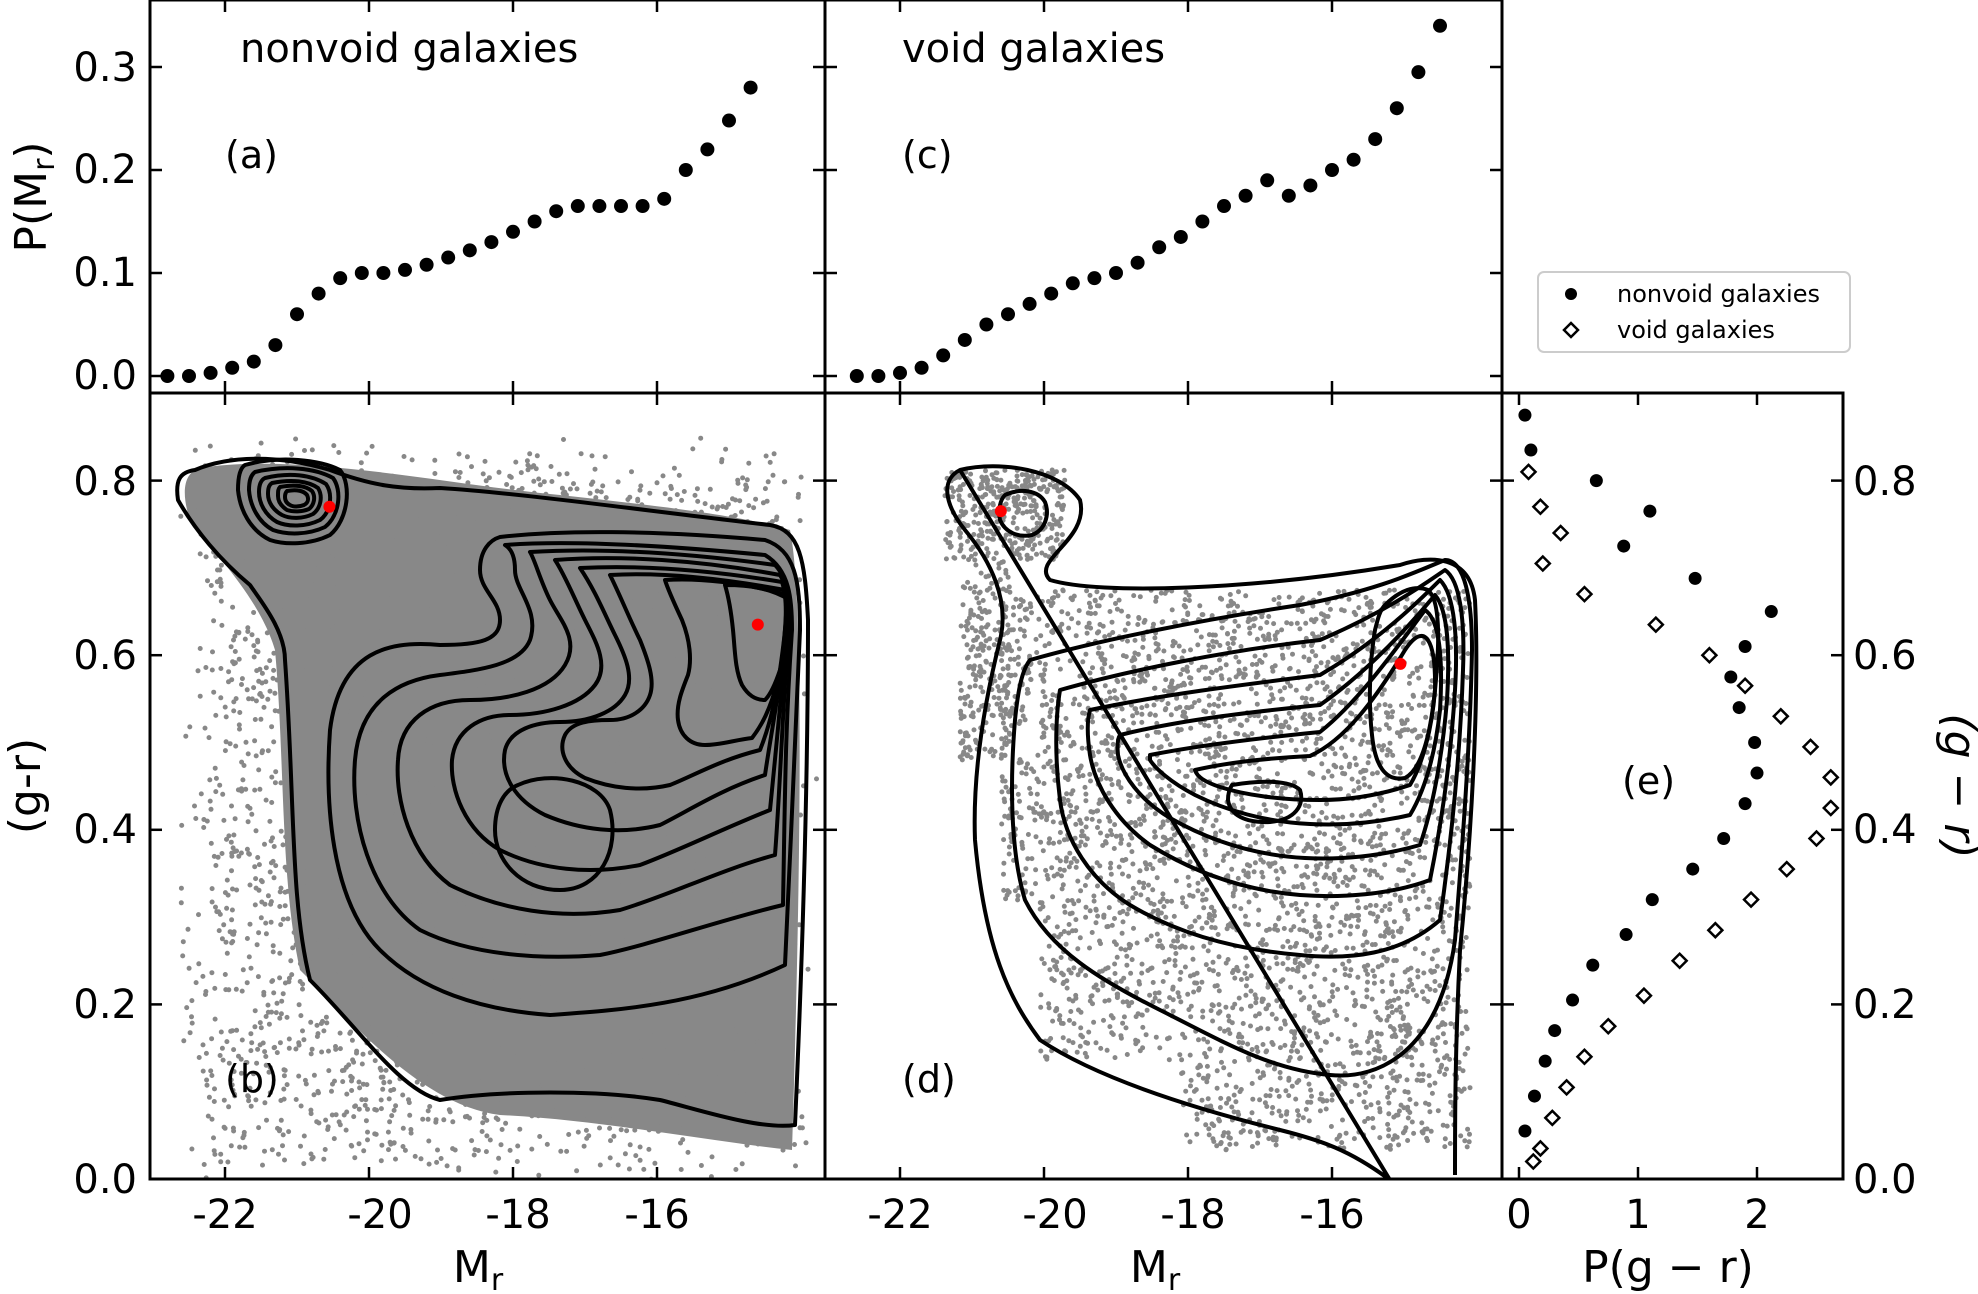  Describe the element at coordinates (1672, 786) in the screenshot. I see `panel-e-frame` at that location.